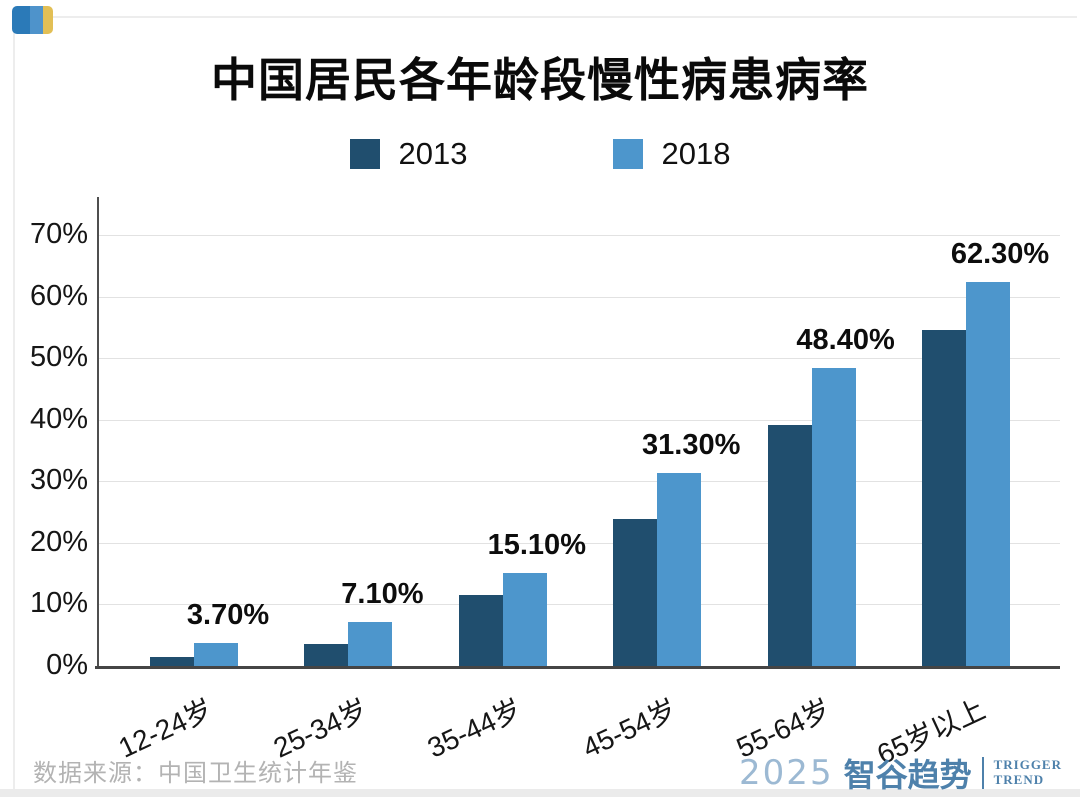 Image resolution: width=1080 pixels, height=797 pixels. Describe the element at coordinates (216, 654) in the screenshot. I see `bar-2018-12-24岁` at that location.